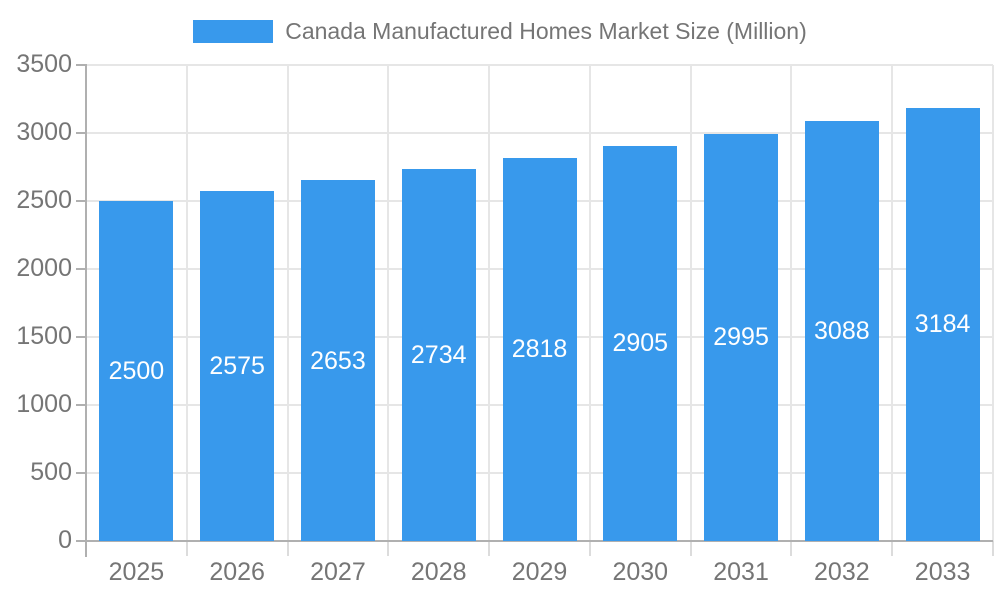 The image size is (1000, 600). Describe the element at coordinates (44, 268) in the screenshot. I see `y-axis-tick-label: 2000` at that location.